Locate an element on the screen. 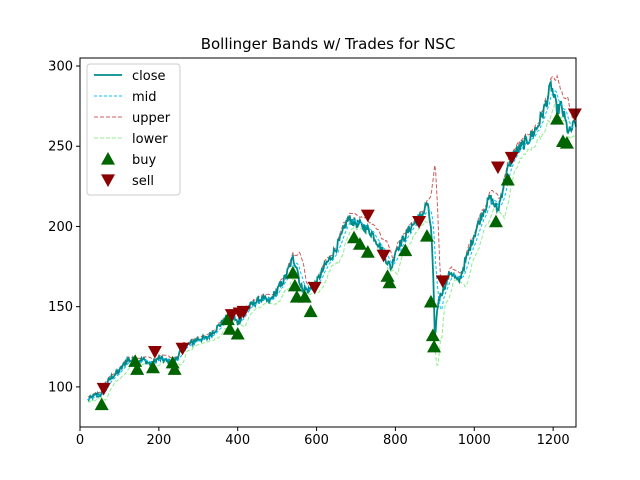 The image size is (640, 480). legend-swatch-sell is located at coordinates (108, 180).